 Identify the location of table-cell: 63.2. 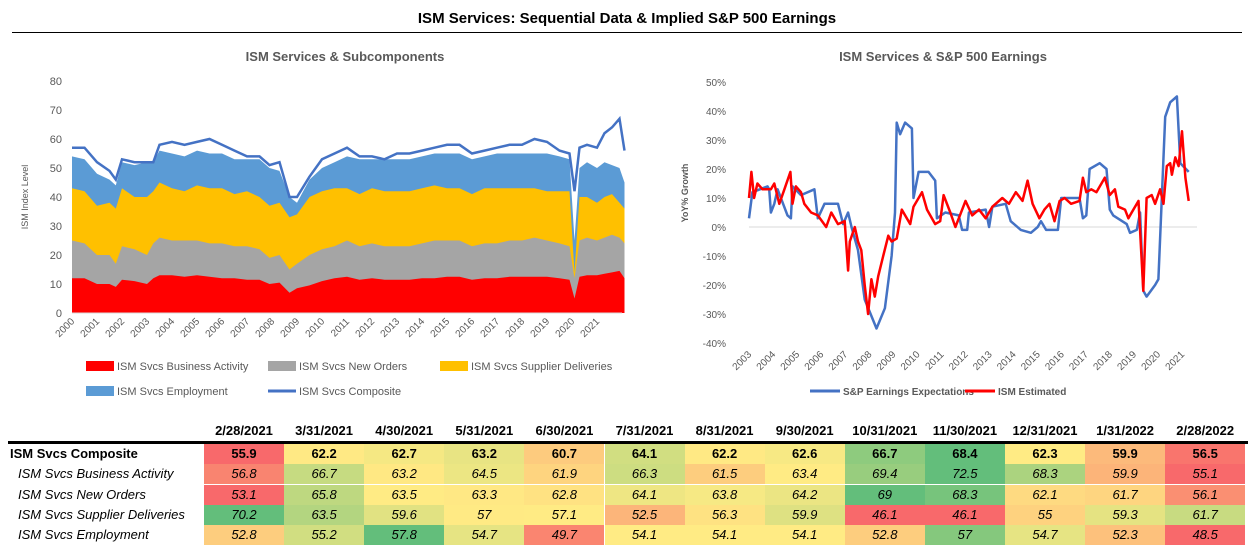
(404, 474).